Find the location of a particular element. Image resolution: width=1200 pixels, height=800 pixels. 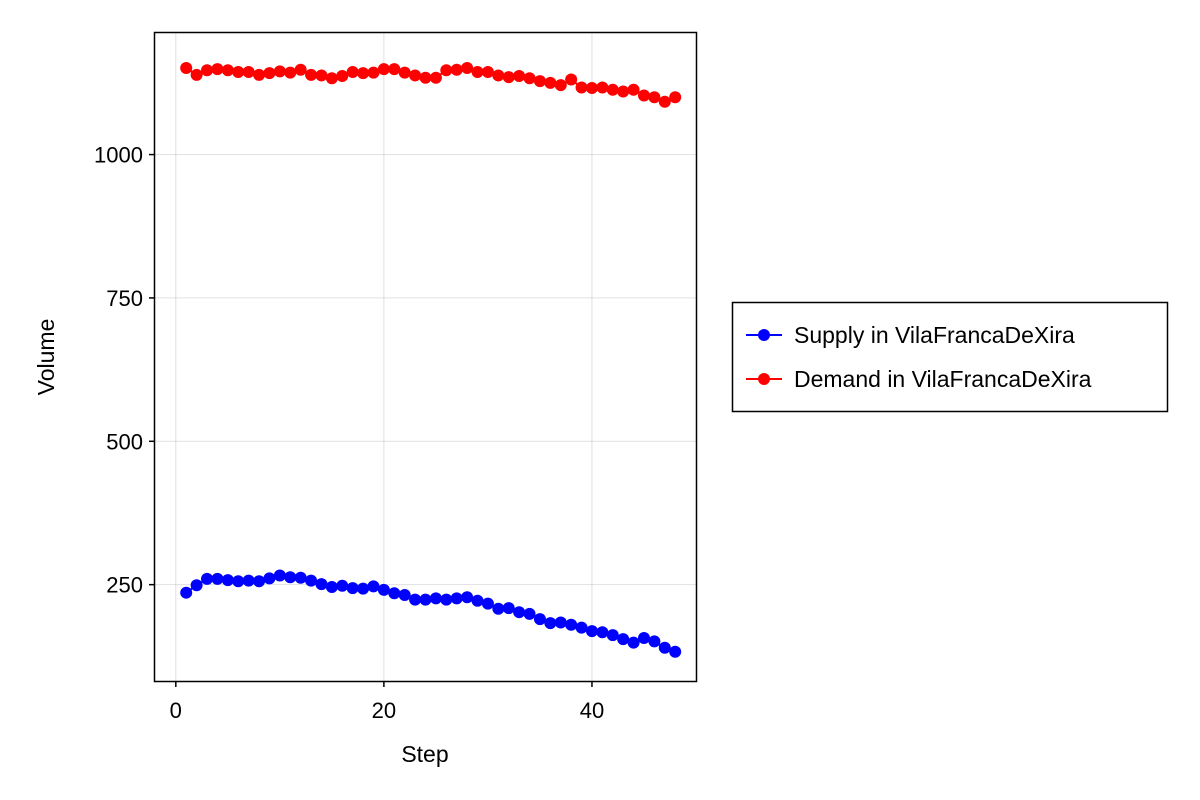

x-tick-label: 20 is located at coordinates (384, 710).